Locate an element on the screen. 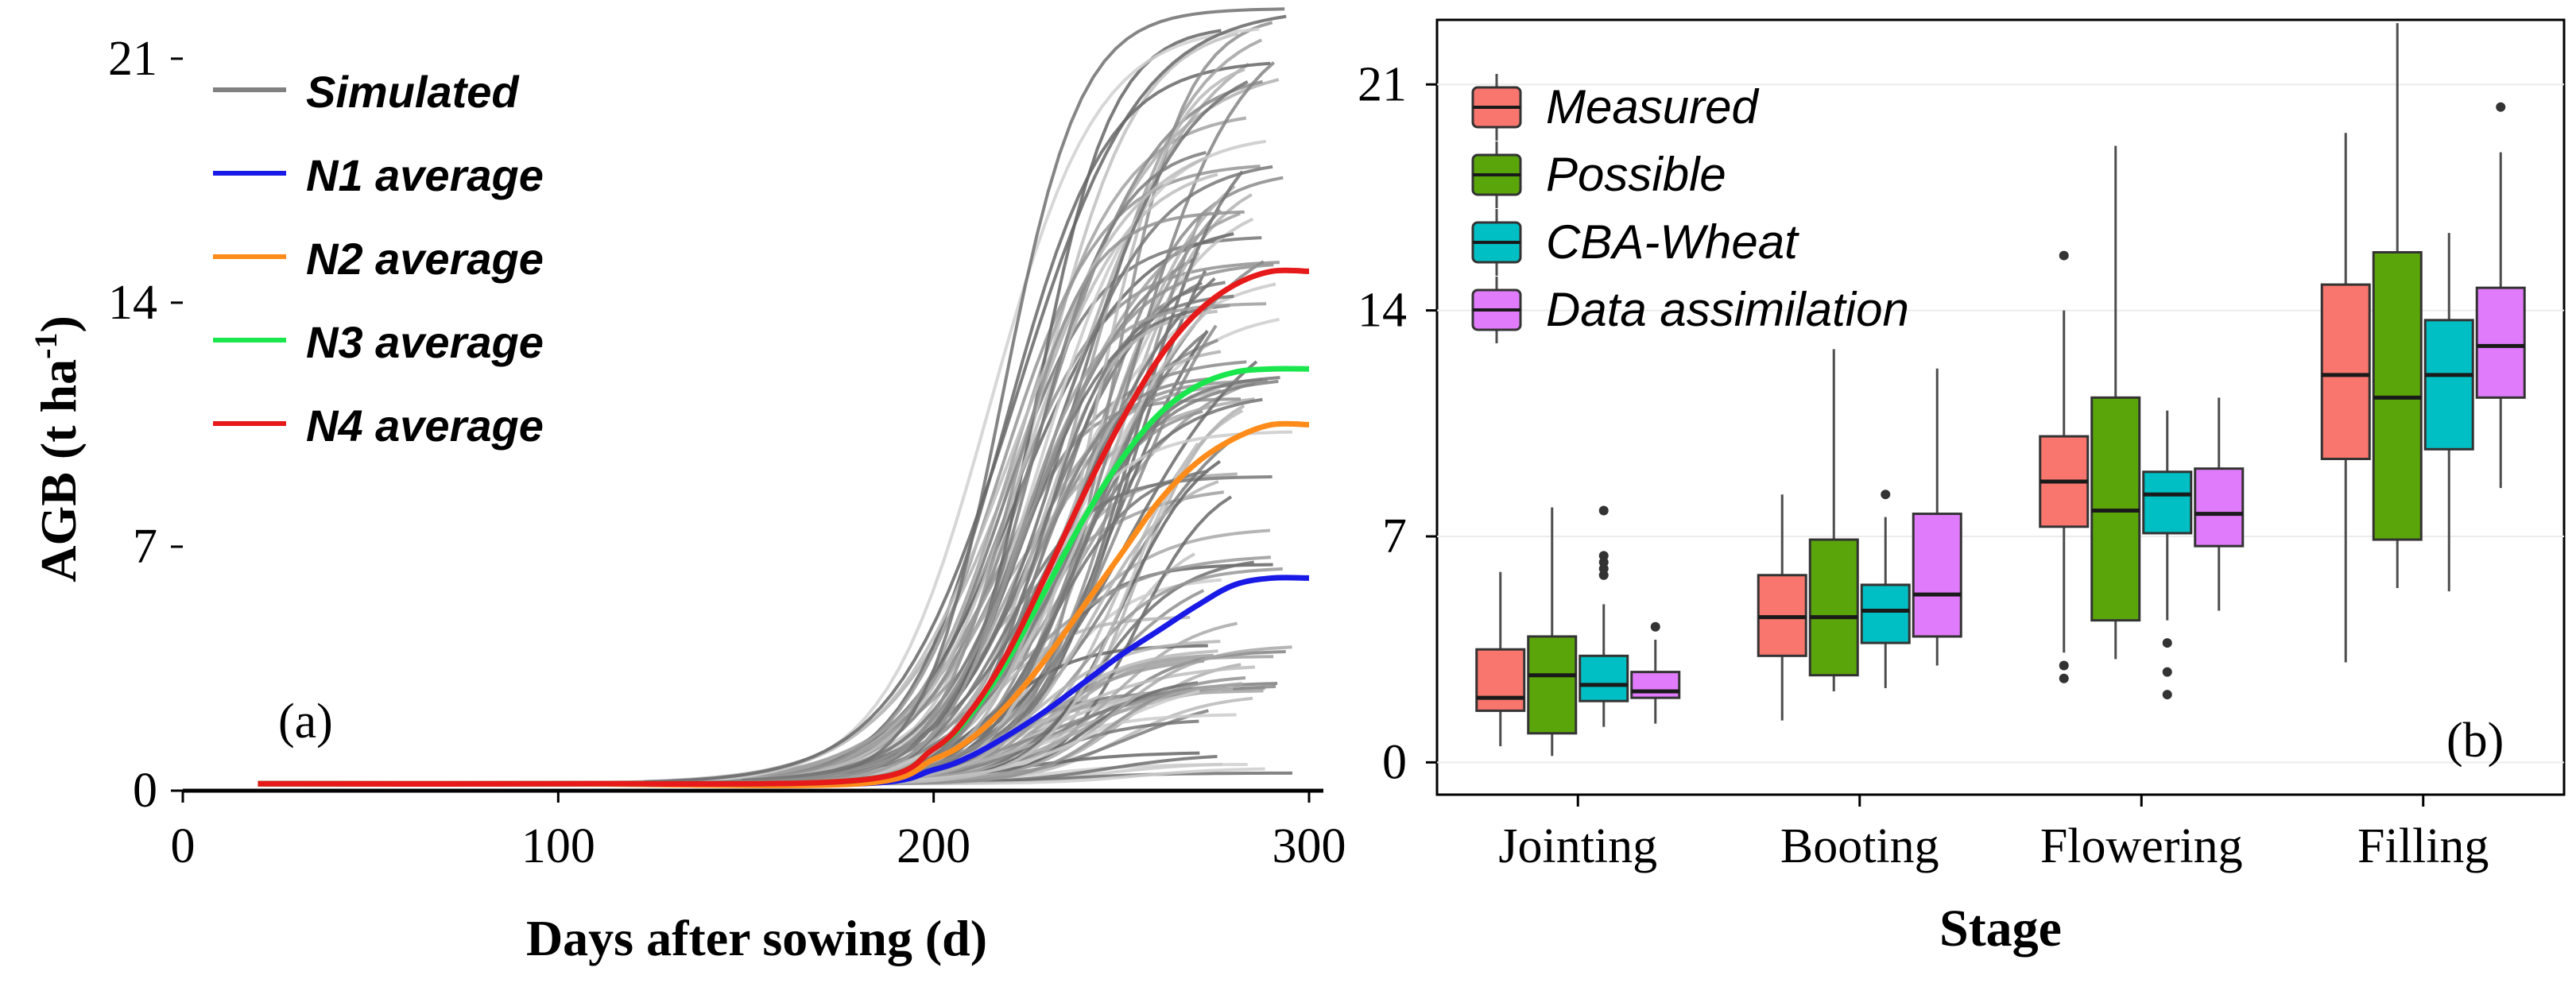 This screenshot has height=983, width=2576. legend-label-possible: Possible is located at coordinates (1636, 174).